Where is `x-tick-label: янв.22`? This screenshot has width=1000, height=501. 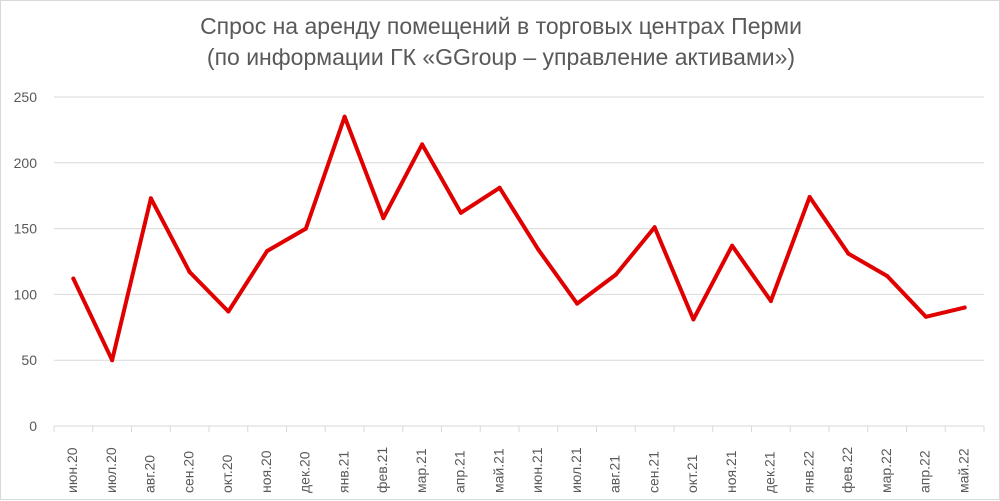
x-tick-label: янв.22 is located at coordinates (808, 472).